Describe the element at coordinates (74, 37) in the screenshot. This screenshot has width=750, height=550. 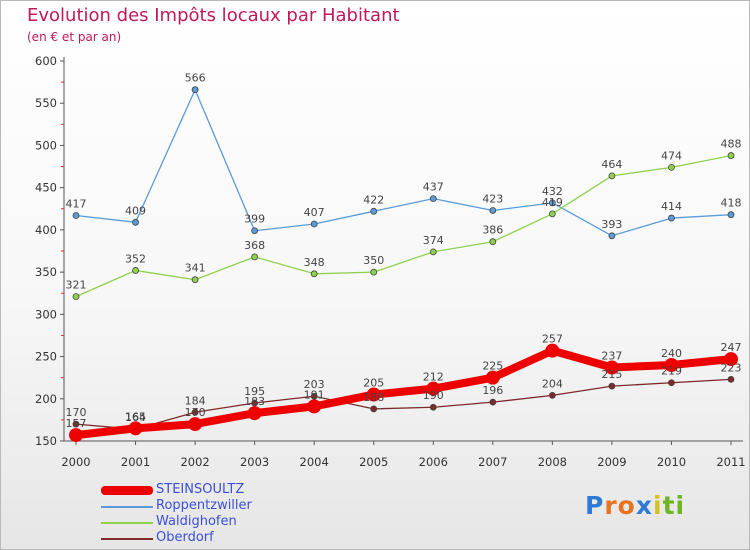
I see `chart-subtitle: (en € et par an)` at that location.